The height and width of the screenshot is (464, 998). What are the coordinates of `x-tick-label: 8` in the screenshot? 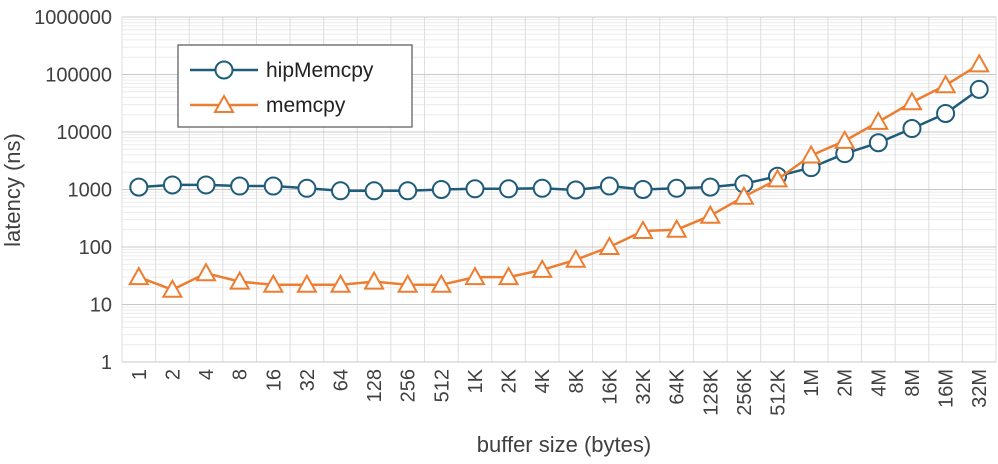 It's located at (241, 374).